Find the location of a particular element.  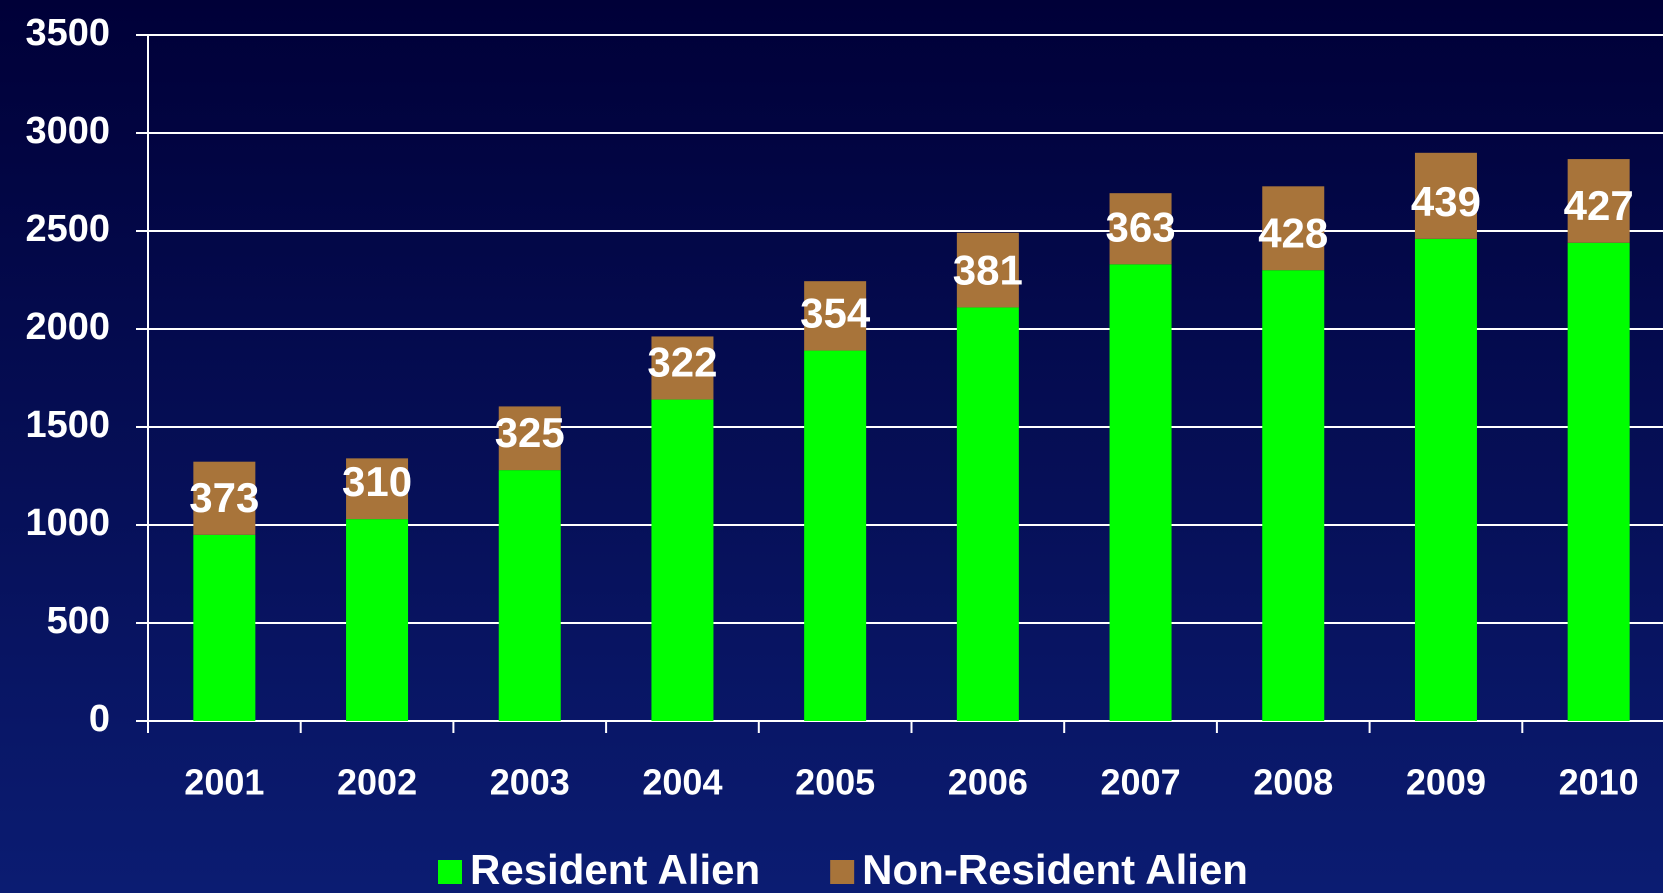

x-tick-label: 2008 is located at coordinates (1293, 782).